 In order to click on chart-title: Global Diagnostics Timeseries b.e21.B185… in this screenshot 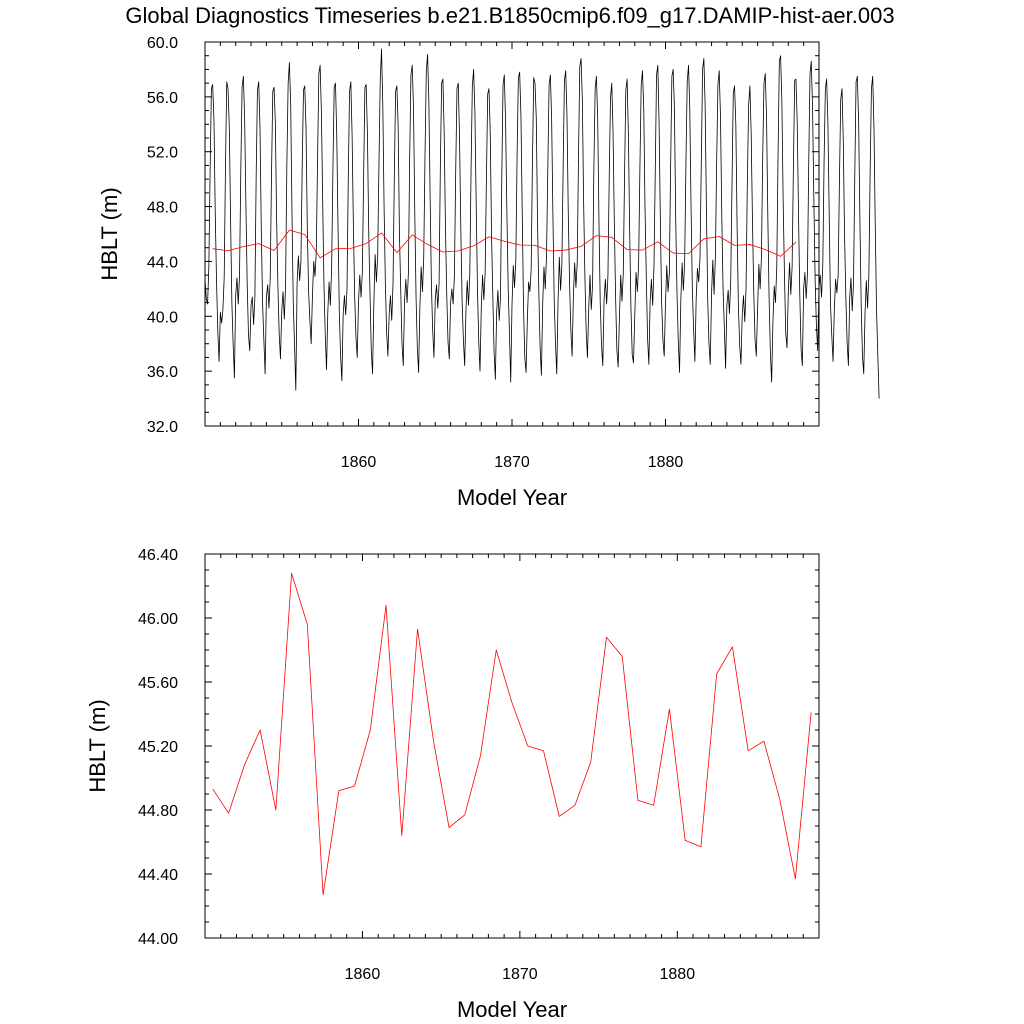, I will do `click(509, 15)`.